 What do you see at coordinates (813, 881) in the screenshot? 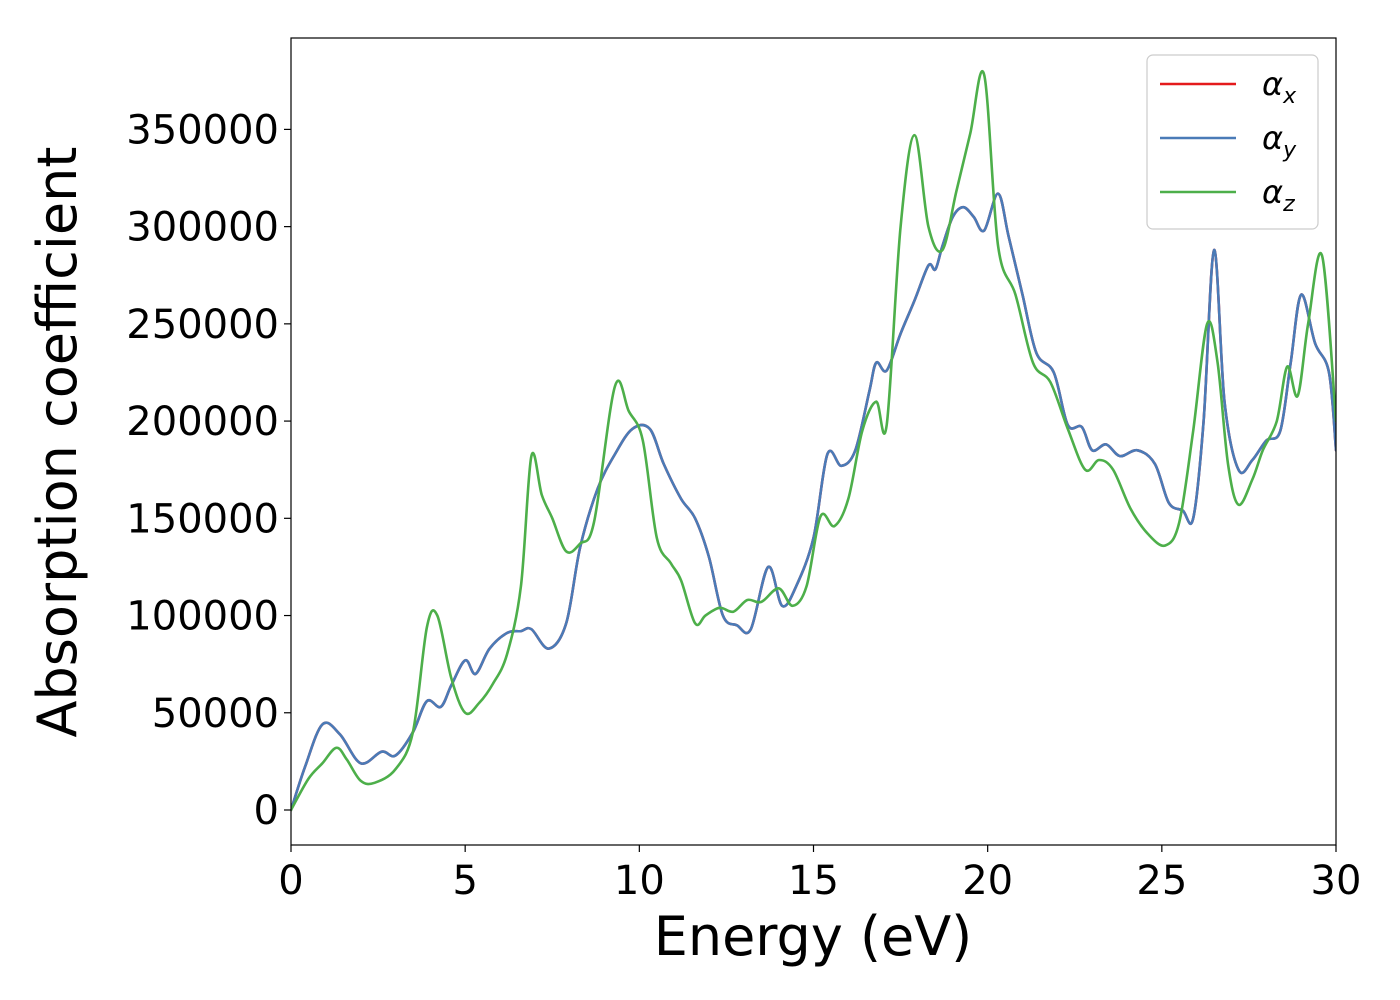
I see `x-tick-label: 15` at bounding box center [813, 881].